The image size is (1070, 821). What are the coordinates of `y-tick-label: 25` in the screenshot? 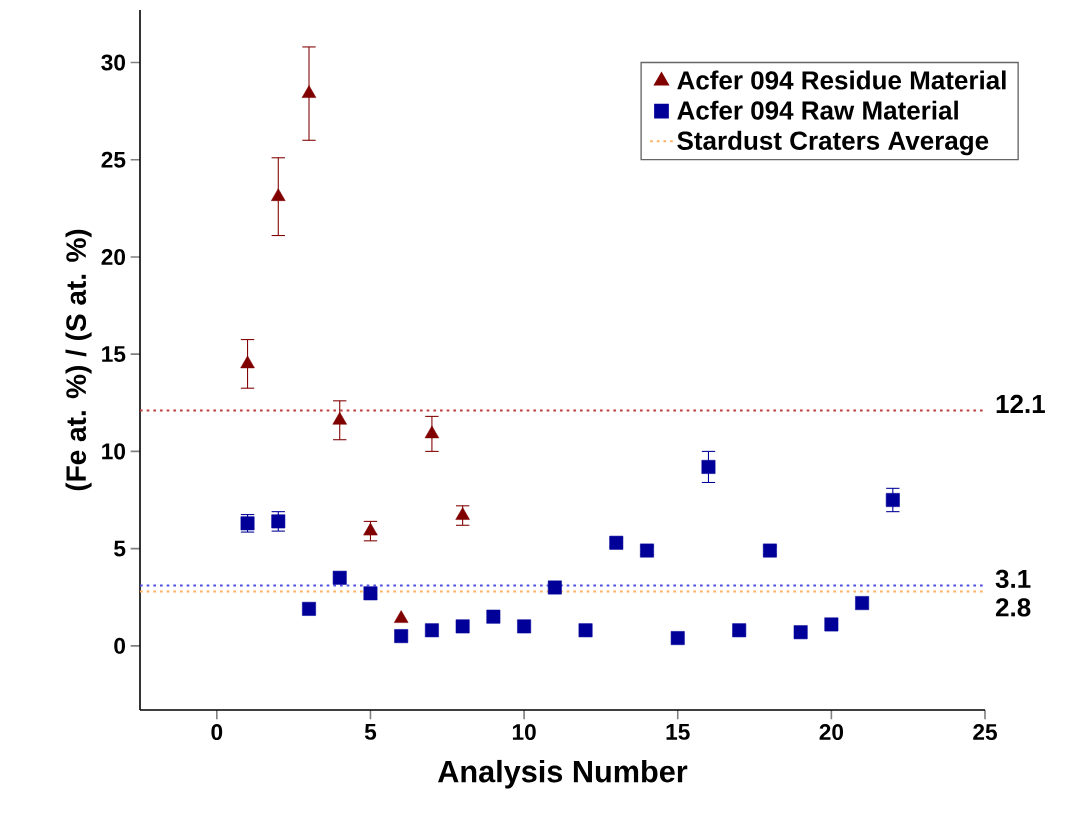 It's located at (113, 159).